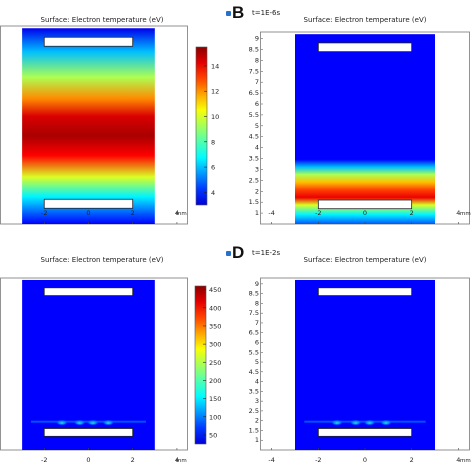  Describe the element at coordinates (257, 82) in the screenshot. I see `y-tick-label: 7` at that location.